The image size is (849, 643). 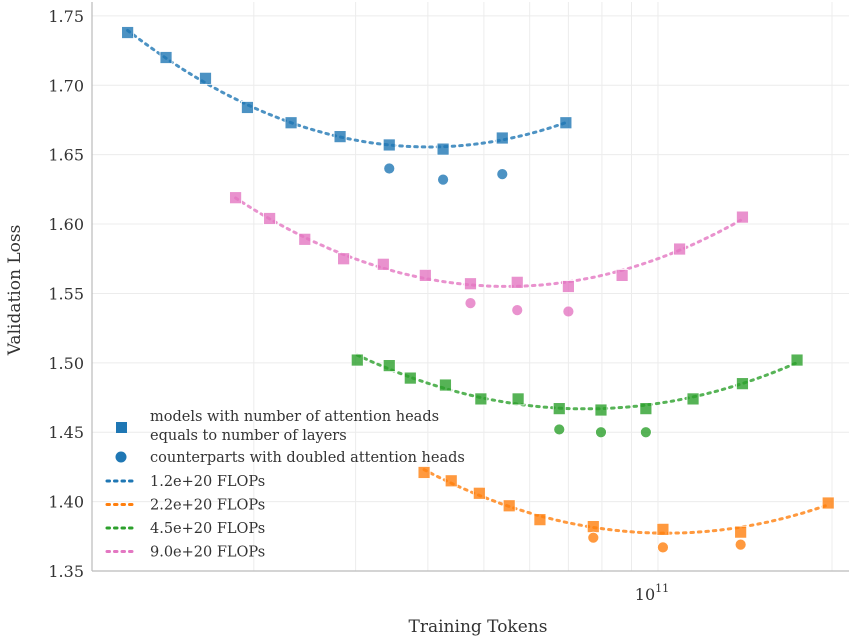 What do you see at coordinates (66, 363) in the screenshot?
I see `y-tick-label: 1.50` at bounding box center [66, 363].